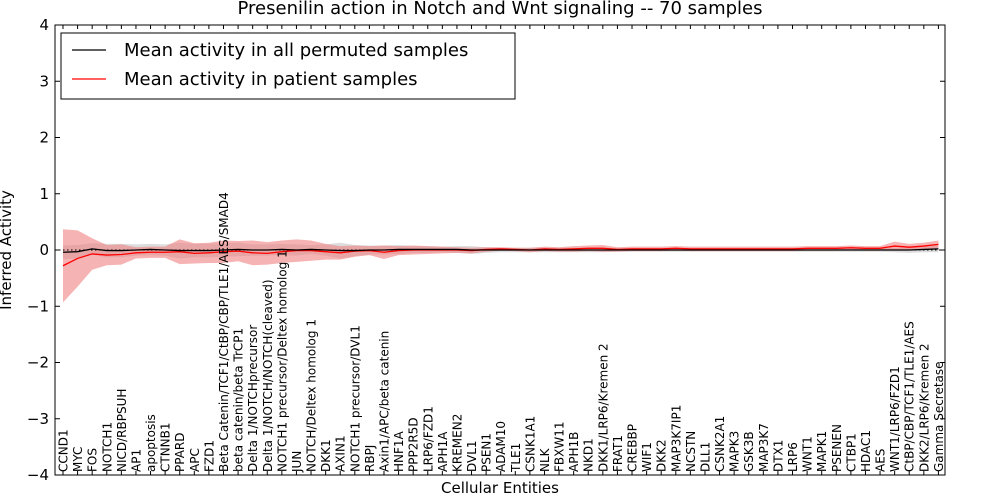  I want to click on x-tick-label: NOTCH1, so click(107, 447).